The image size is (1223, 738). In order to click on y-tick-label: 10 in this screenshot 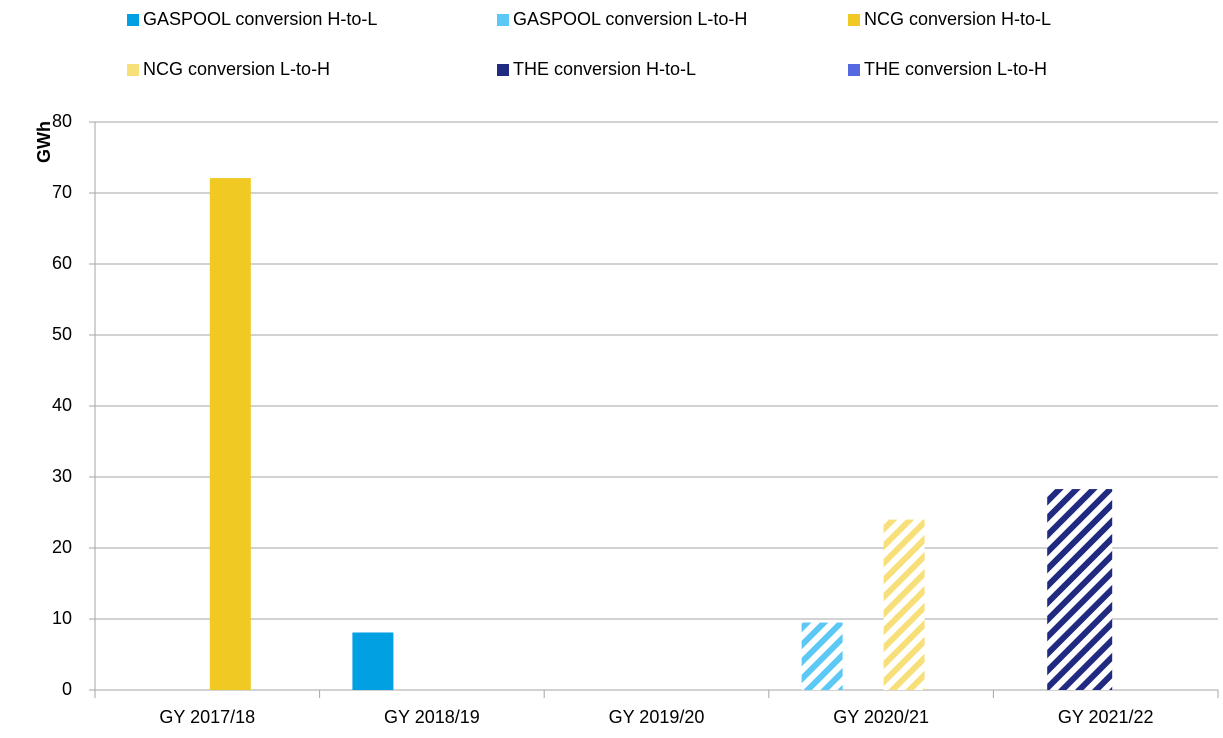, I will do `click(62, 618)`.